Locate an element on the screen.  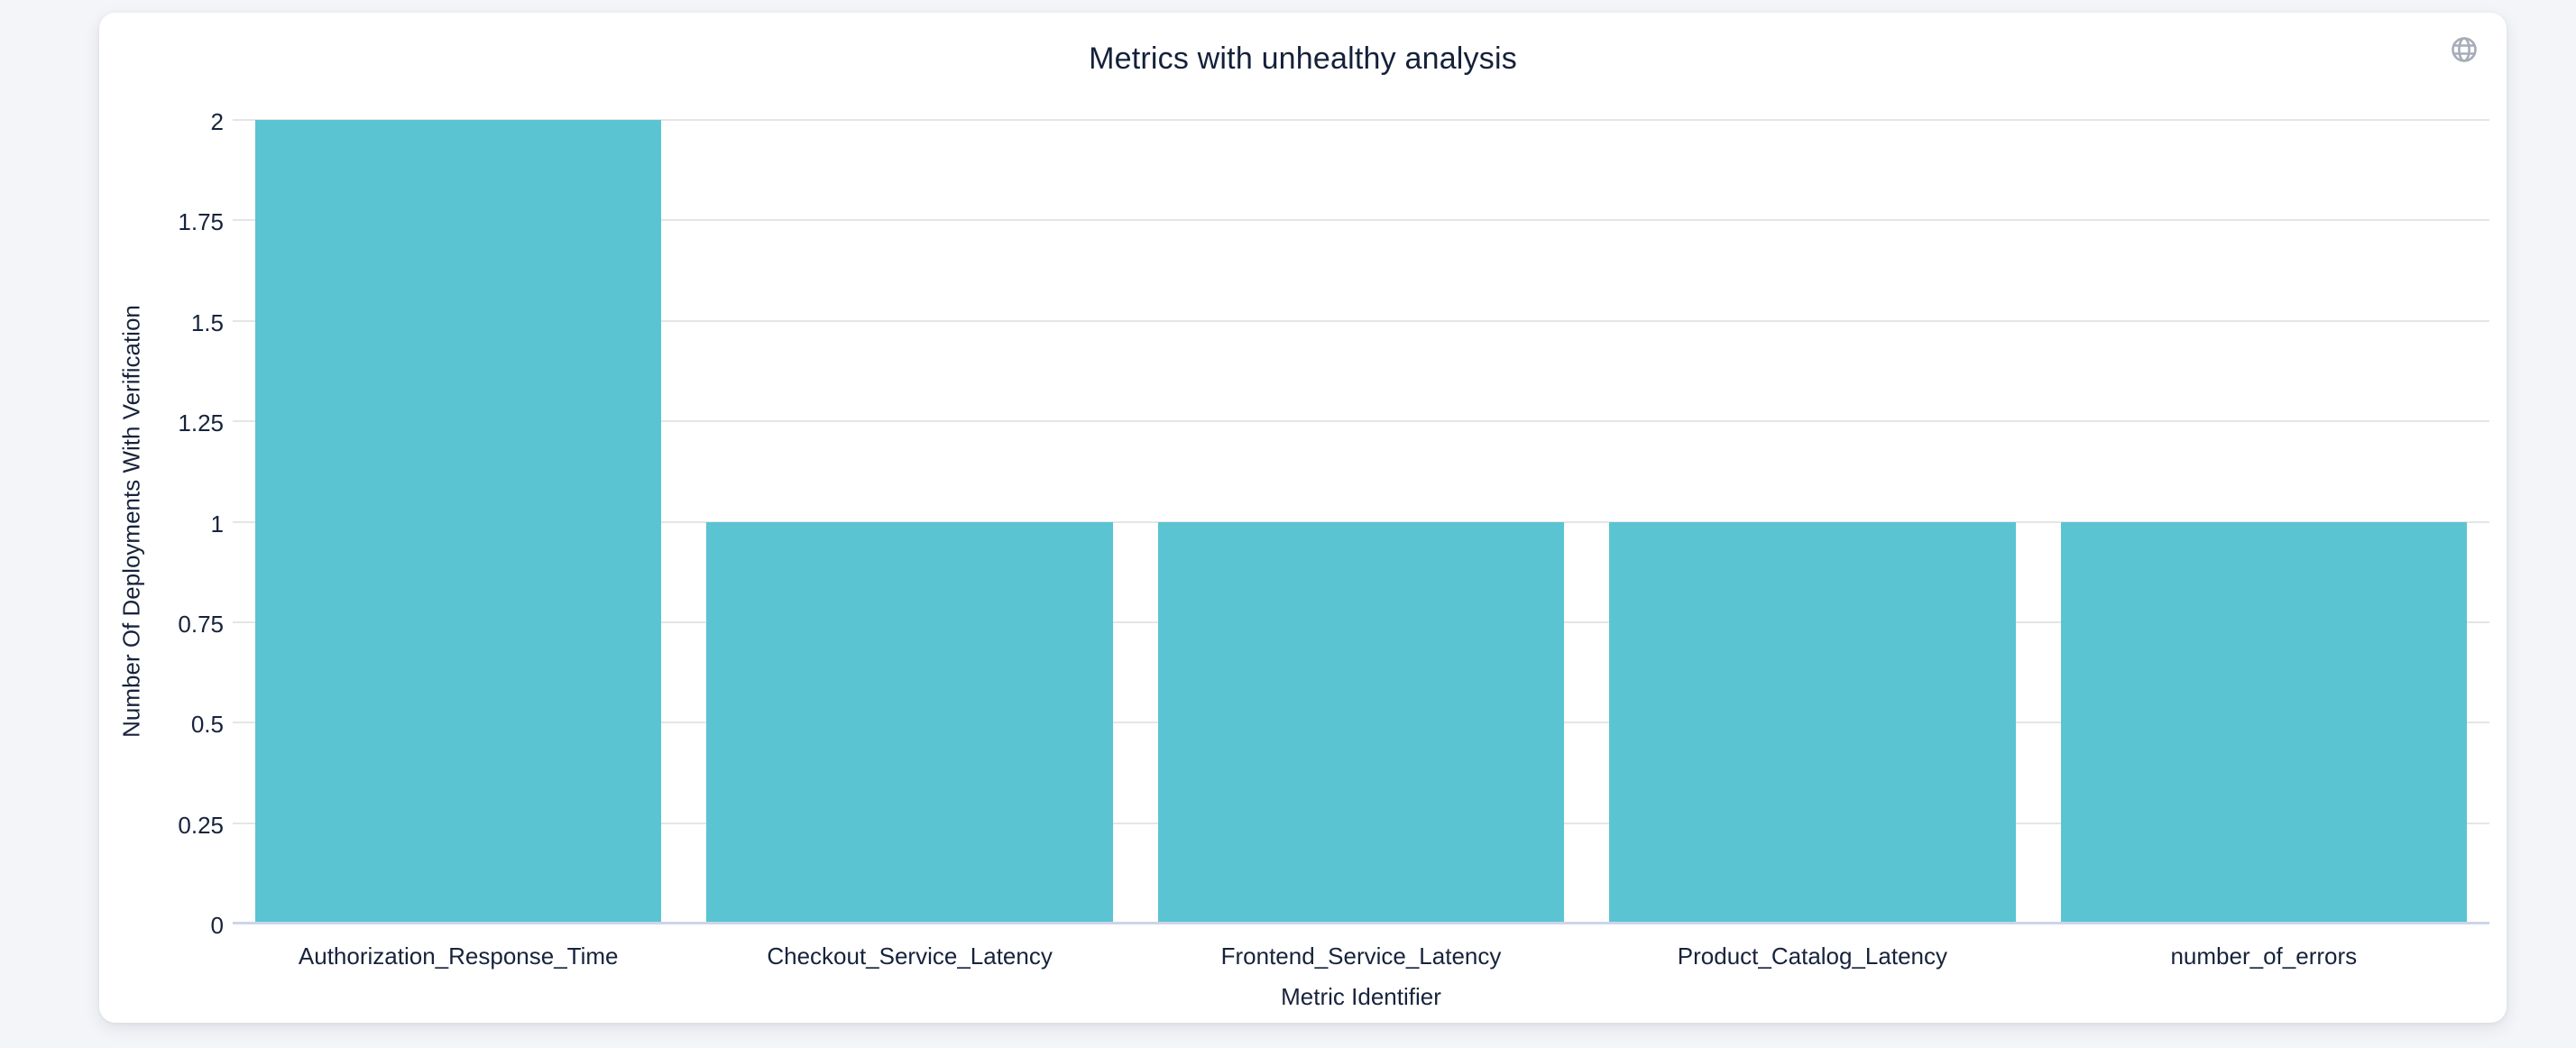
y-tick-label: 0 is located at coordinates (217, 926).